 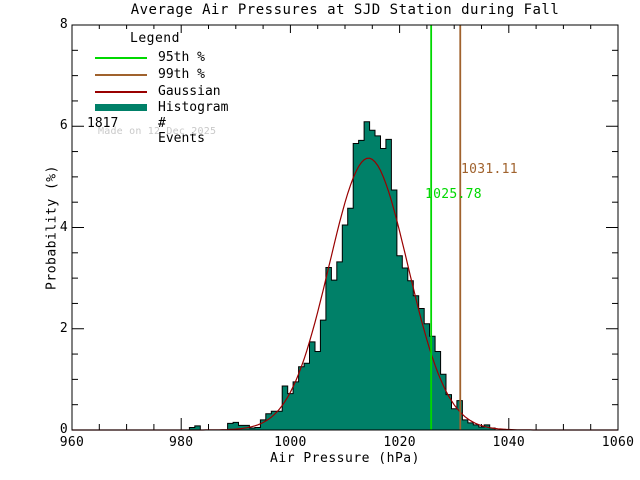 I want to click on creation-date-watermark: Made on 12 Dec 2025, so click(x=157, y=131).